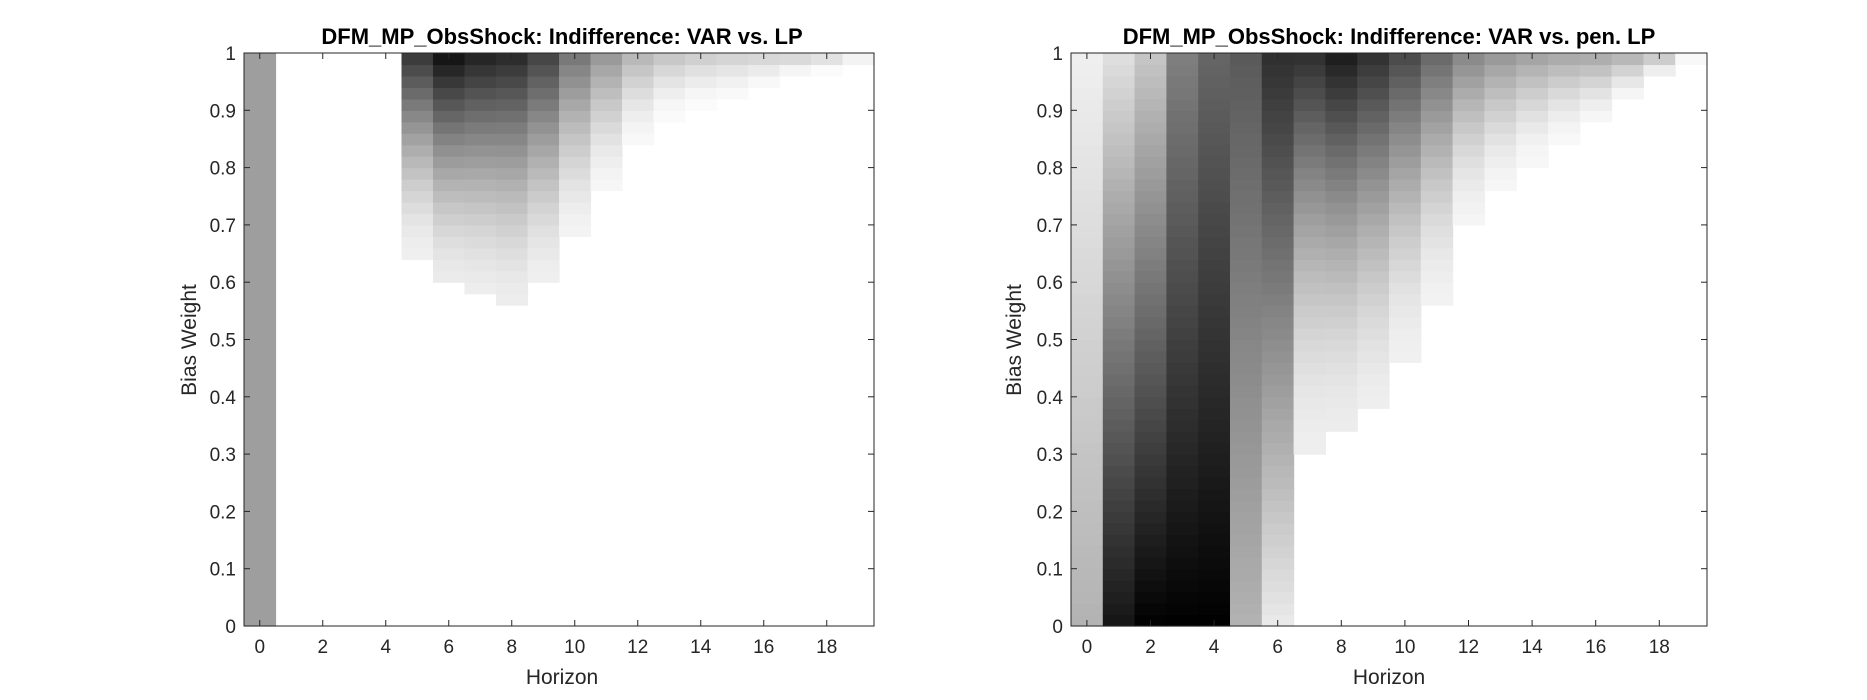  I want to click on y-tick-label: 0.2, so click(223, 512).